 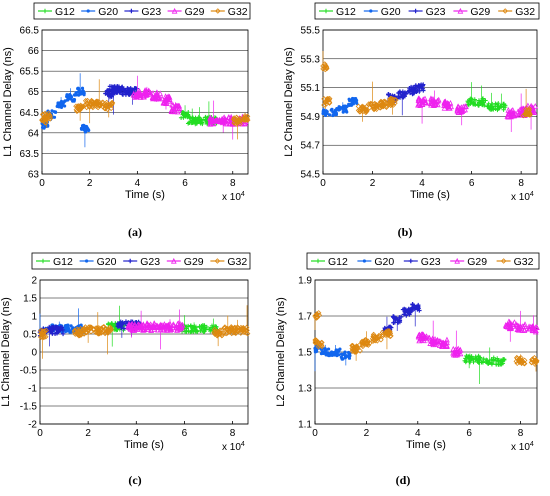 I want to click on x-multiplier-label: x 104, so click(x=522, y=197).